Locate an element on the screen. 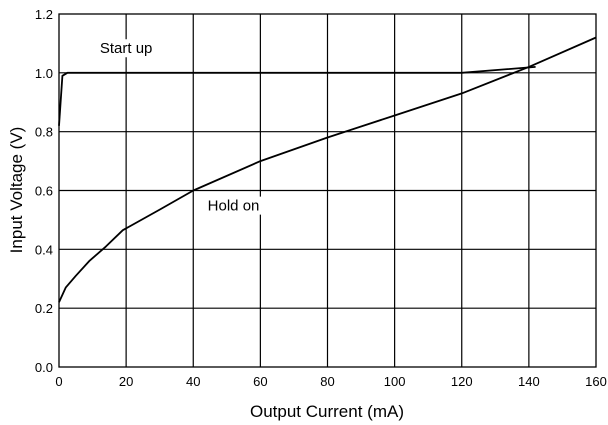 The width and height of the screenshot is (608, 425). y-tick-label: 0.8 is located at coordinates (44, 132).